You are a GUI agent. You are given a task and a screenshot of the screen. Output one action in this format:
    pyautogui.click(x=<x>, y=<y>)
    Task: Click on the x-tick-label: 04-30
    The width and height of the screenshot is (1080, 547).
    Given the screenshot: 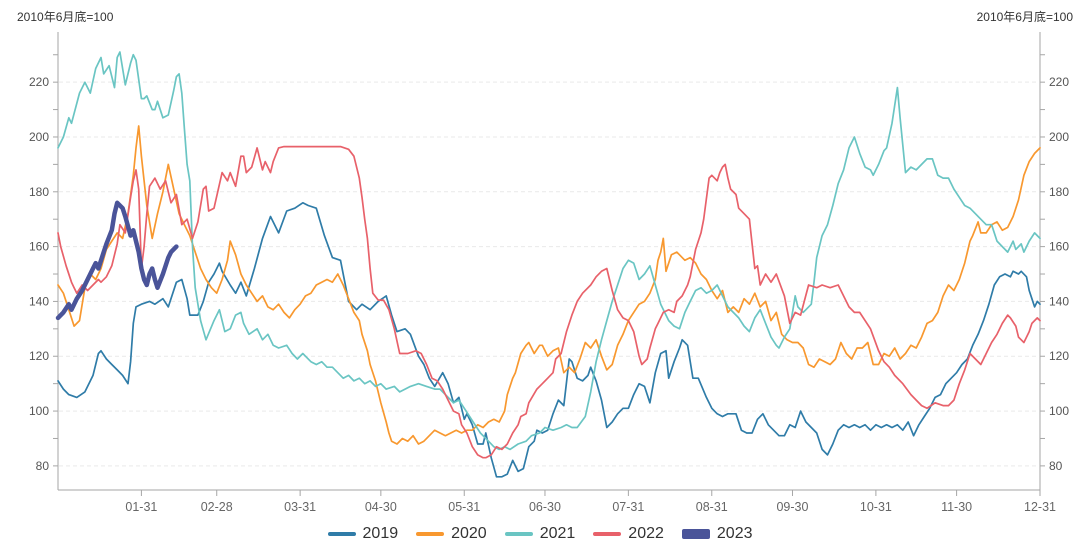 What is the action you would take?
    pyautogui.click(x=381, y=507)
    